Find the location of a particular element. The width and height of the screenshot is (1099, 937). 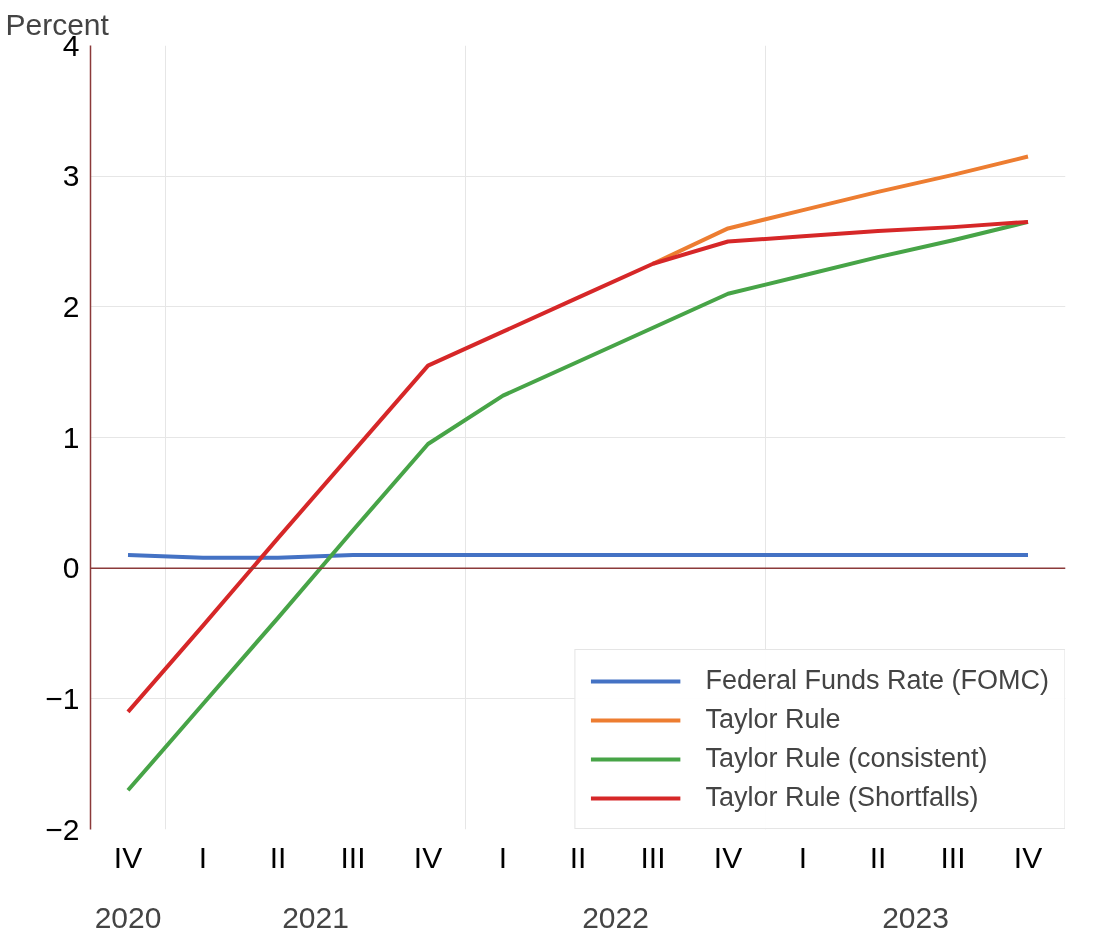

legend-label: Taylor Rule (consistent) is located at coordinates (846, 758).